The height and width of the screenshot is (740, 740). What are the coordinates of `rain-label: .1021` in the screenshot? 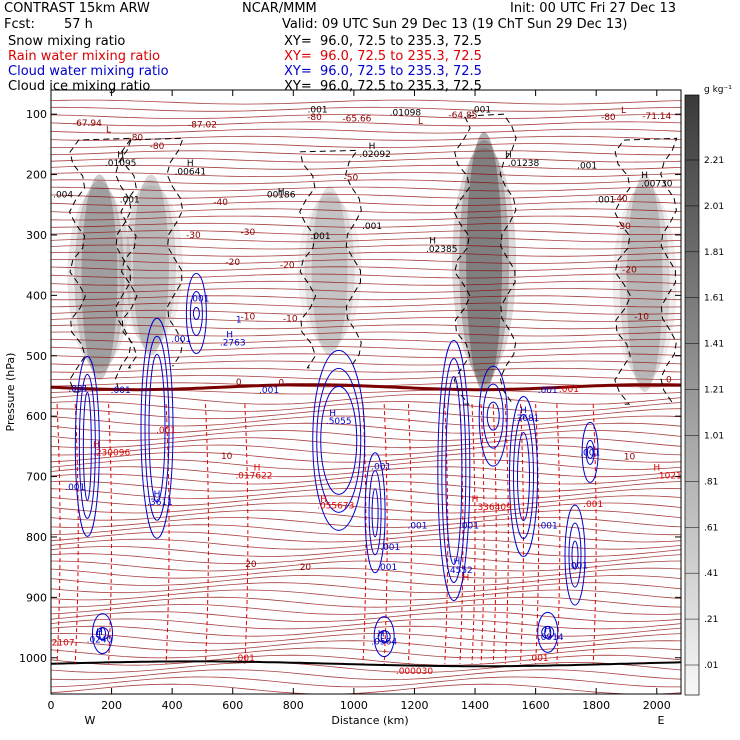 It's located at (669, 476).